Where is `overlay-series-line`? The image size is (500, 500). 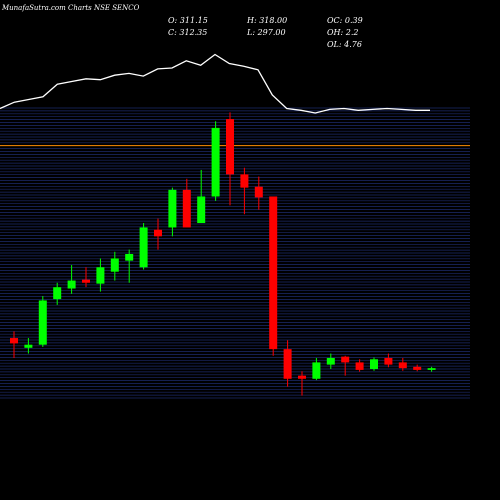 overlay-series-line is located at coordinates (215, 83).